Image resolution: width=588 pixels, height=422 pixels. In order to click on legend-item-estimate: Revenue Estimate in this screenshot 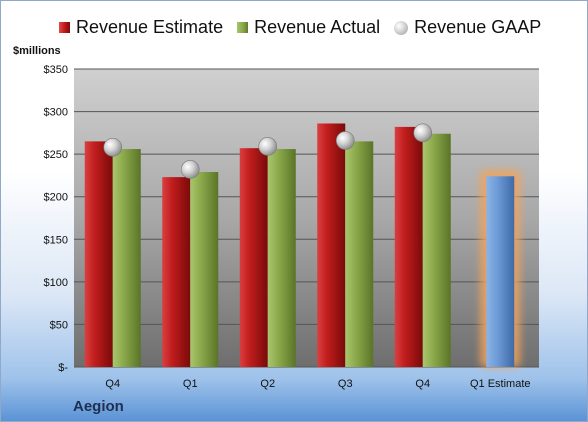, I will do `click(141, 27)`.